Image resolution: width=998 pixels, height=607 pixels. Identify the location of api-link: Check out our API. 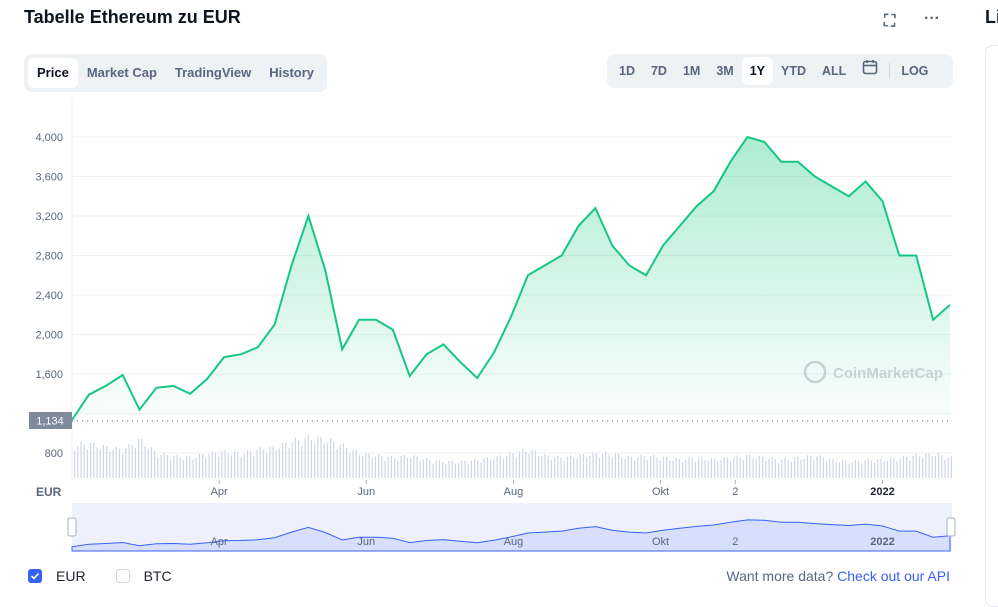
(893, 576).